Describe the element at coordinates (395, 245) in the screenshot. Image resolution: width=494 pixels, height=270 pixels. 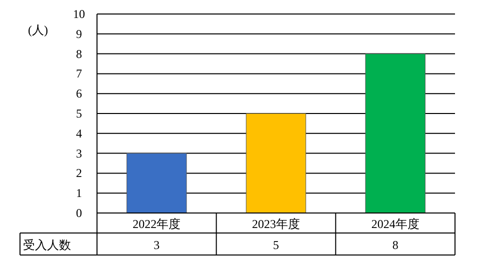
I see `data-label: 8` at that location.